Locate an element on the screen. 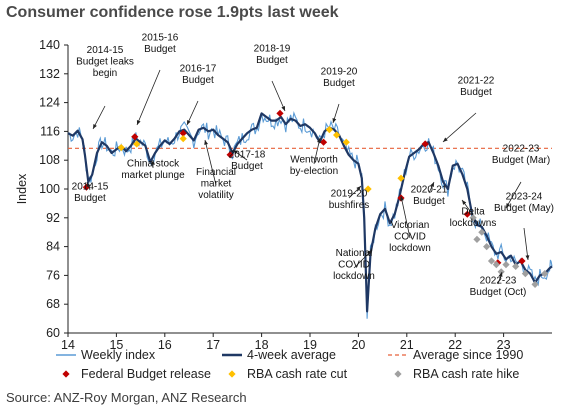 This screenshot has width=574, height=412. x-tick-label: 21 is located at coordinates (407, 345).